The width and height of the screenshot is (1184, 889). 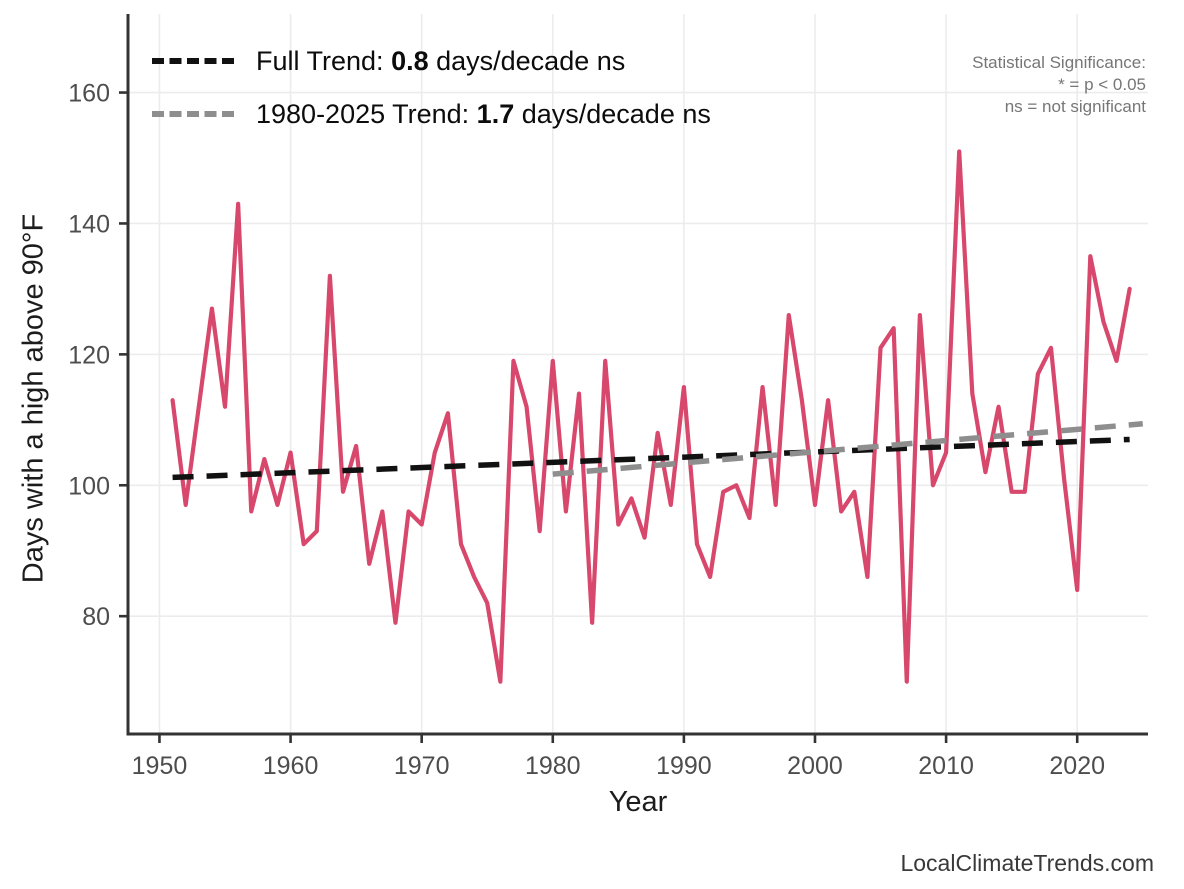 I want to click on x-tick-label: 1960, so click(x=291, y=766).